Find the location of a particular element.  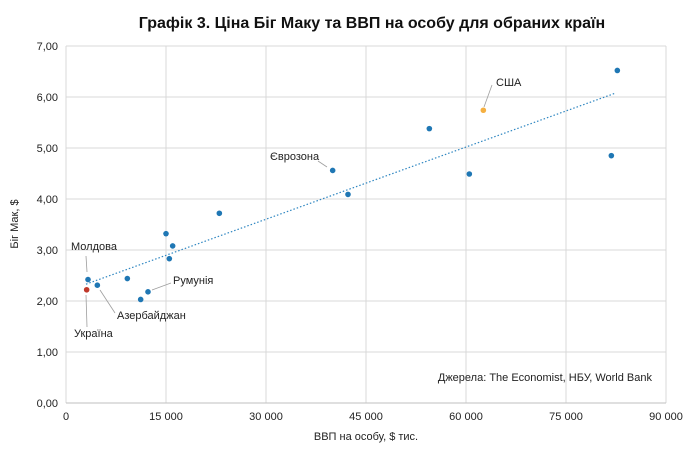

y-tick-label: 4,00 is located at coordinates (47, 200).